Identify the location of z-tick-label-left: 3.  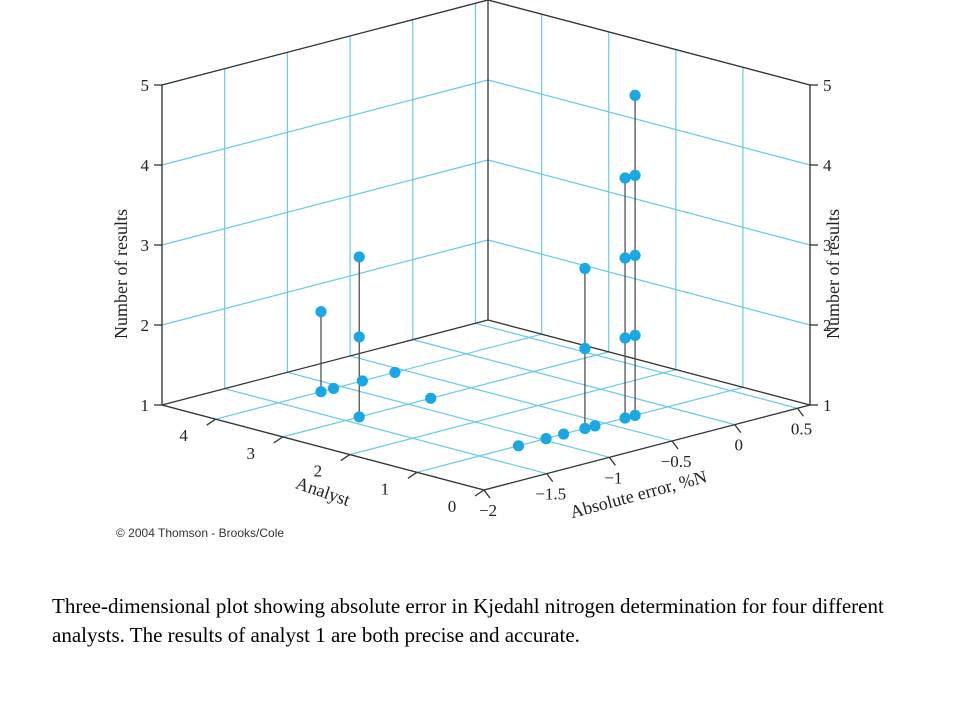
(145, 245).